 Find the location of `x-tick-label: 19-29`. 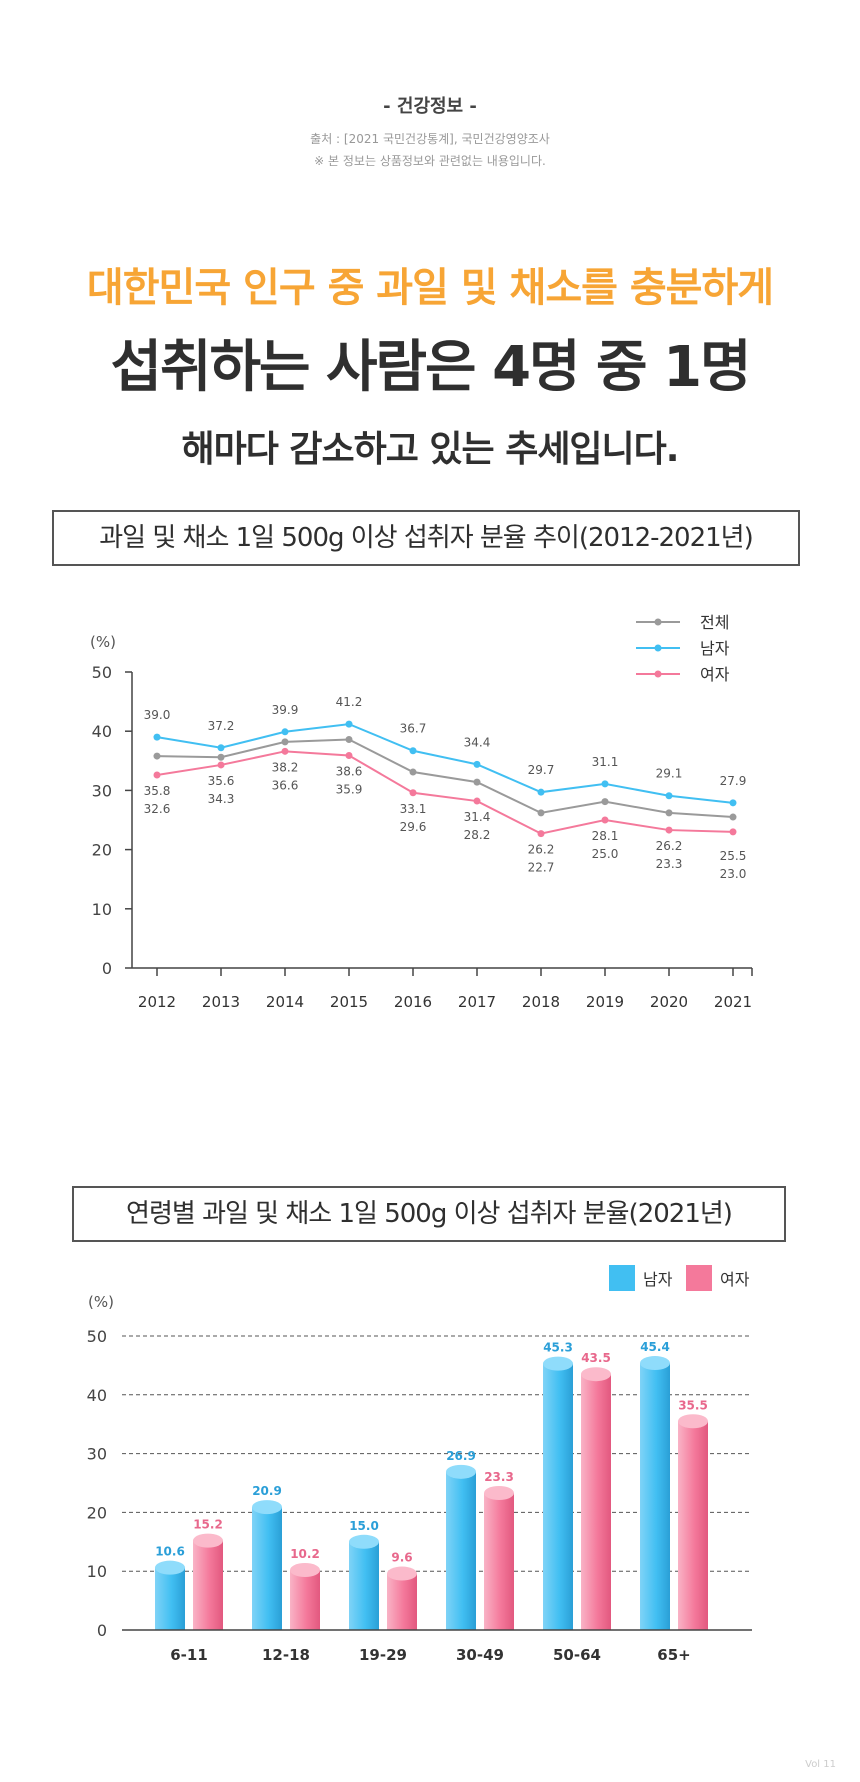

x-tick-label: 19-29 is located at coordinates (383, 1655).